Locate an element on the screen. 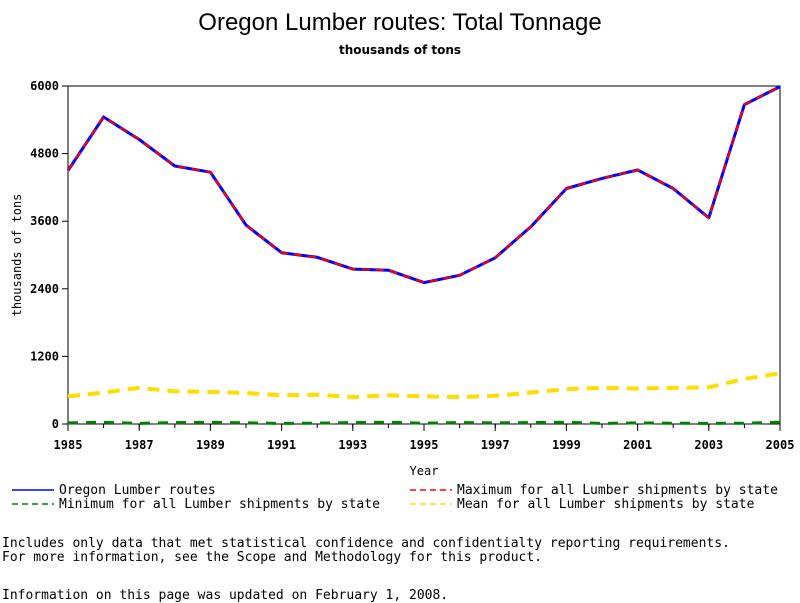 Image resolution: width=800 pixels, height=603 pixels. chart-subtitle: thousands of tons is located at coordinates (400, 50).